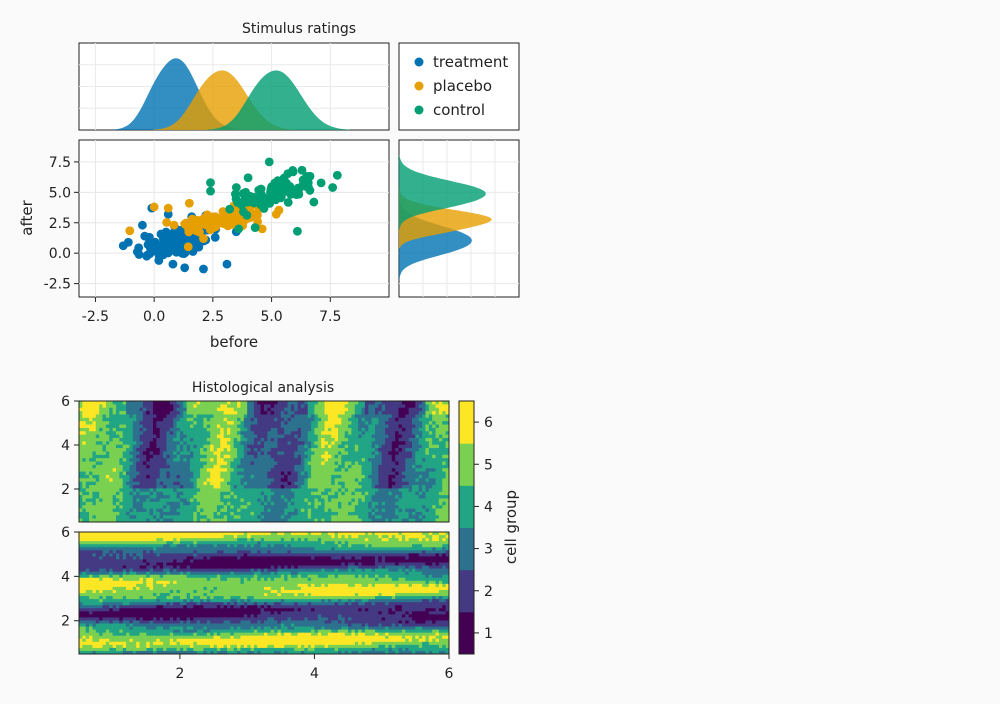 Image resolution: width=1000 pixels, height=704 pixels. What do you see at coordinates (470, 62) in the screenshot?
I see `legend-label-treatment: treatment` at bounding box center [470, 62].